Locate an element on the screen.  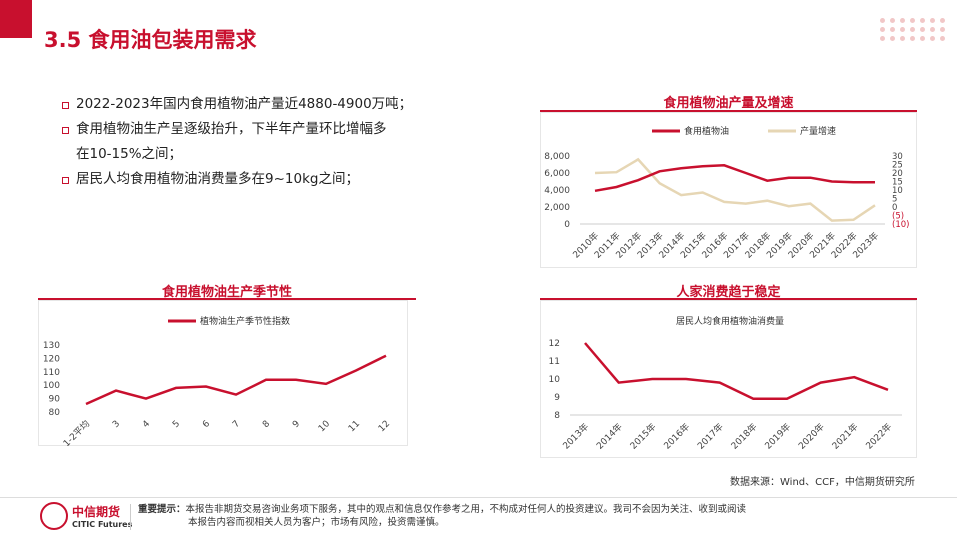
y-tick-right: (5) is located at coordinates (898, 217).